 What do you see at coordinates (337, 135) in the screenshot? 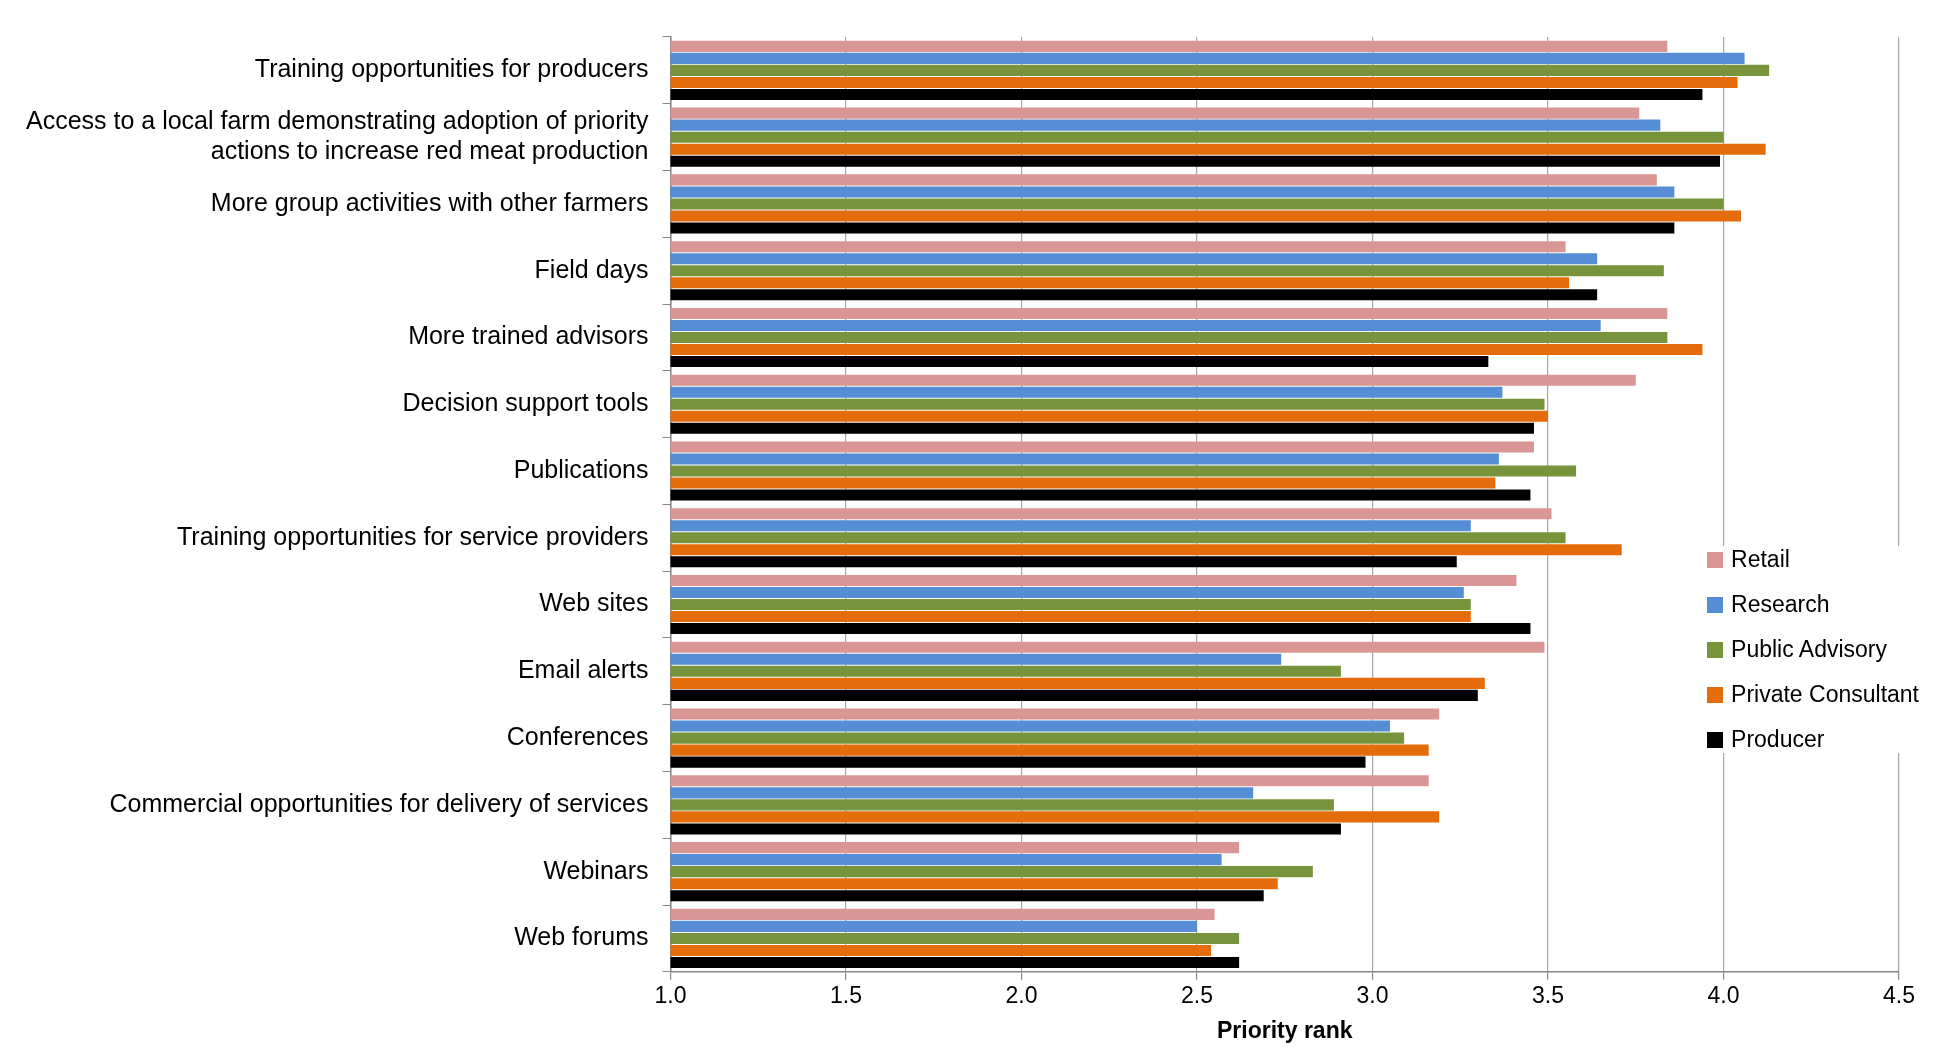
I see `y-tick-label: Access to a local farm demonstrating adoption of priority actions to increase red meat production` at bounding box center [337, 135].